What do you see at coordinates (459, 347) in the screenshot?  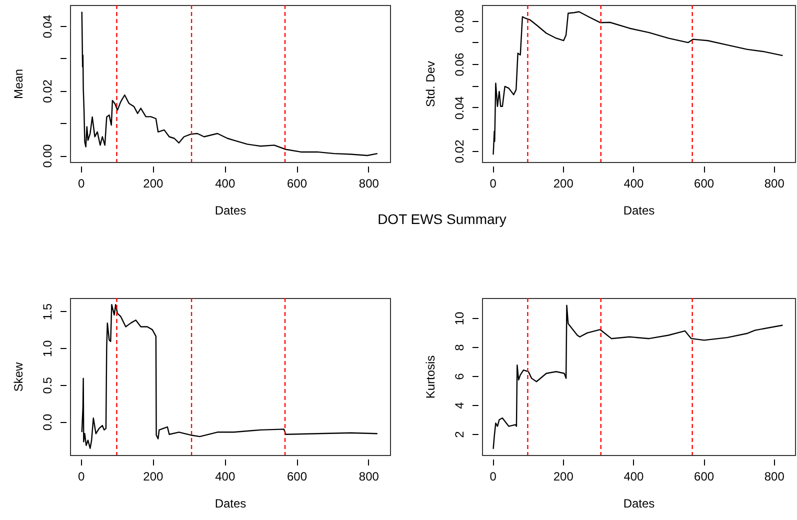 I see `y-tick-label: 8` at bounding box center [459, 347].